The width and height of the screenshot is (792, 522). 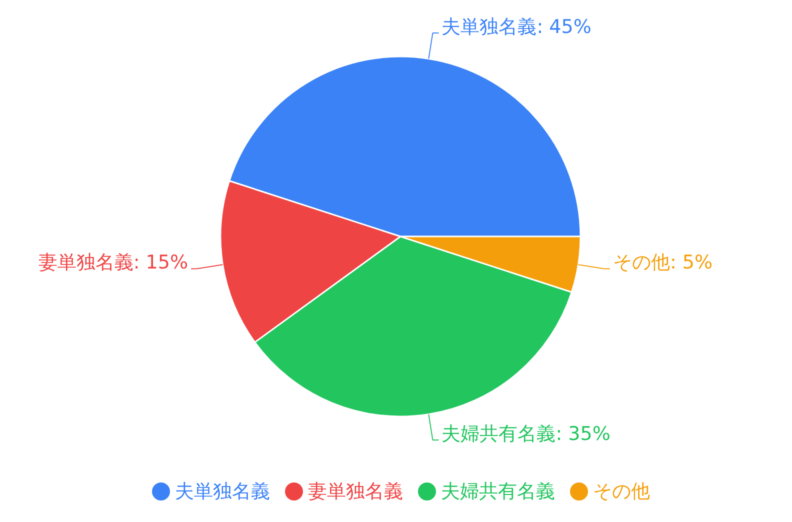 I want to click on data-label: 妻単独名義: 15%, so click(x=113, y=263).